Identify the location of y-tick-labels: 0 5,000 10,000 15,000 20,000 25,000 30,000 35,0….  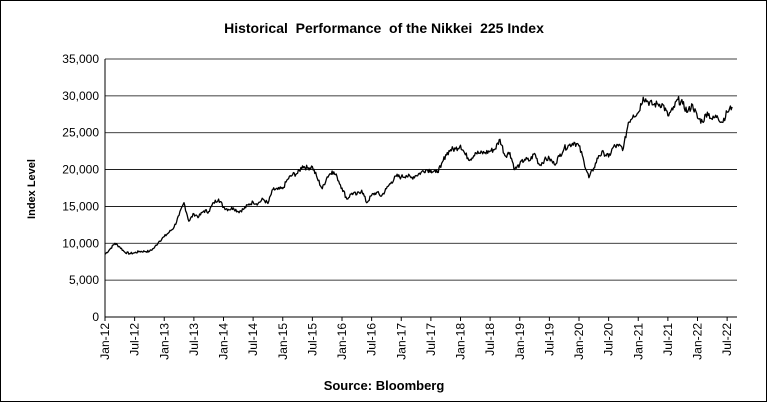
(80, 188).